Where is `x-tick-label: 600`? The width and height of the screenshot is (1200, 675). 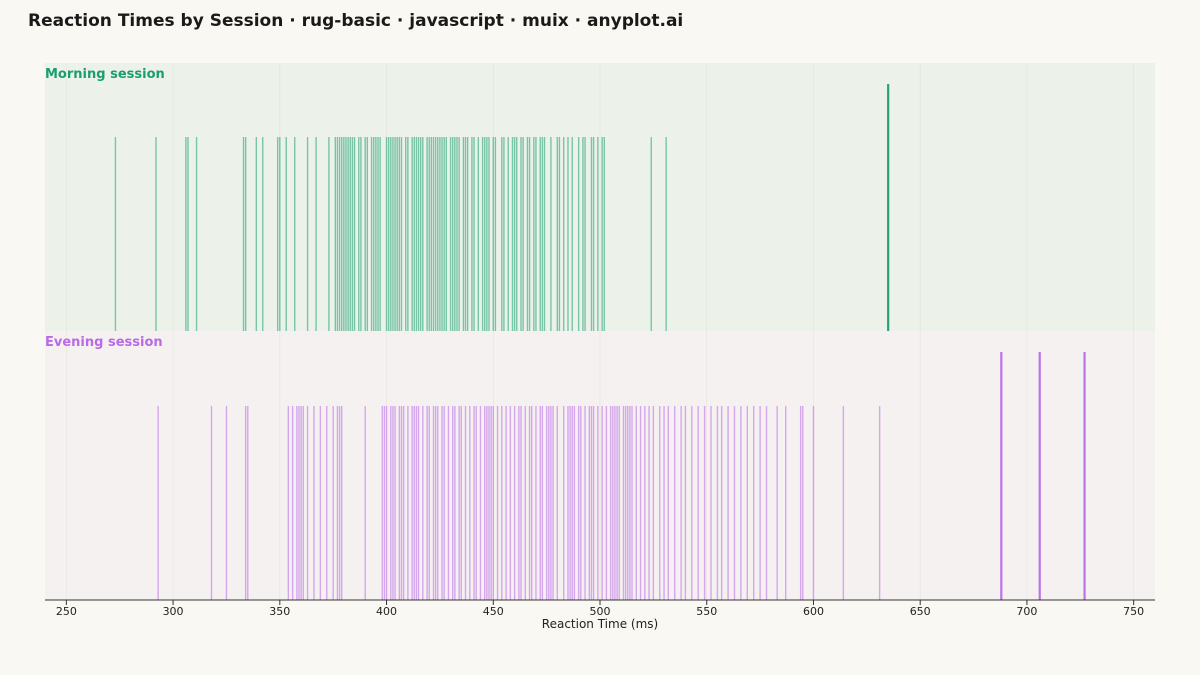
x-tick-label: 600 is located at coordinates (813, 611).